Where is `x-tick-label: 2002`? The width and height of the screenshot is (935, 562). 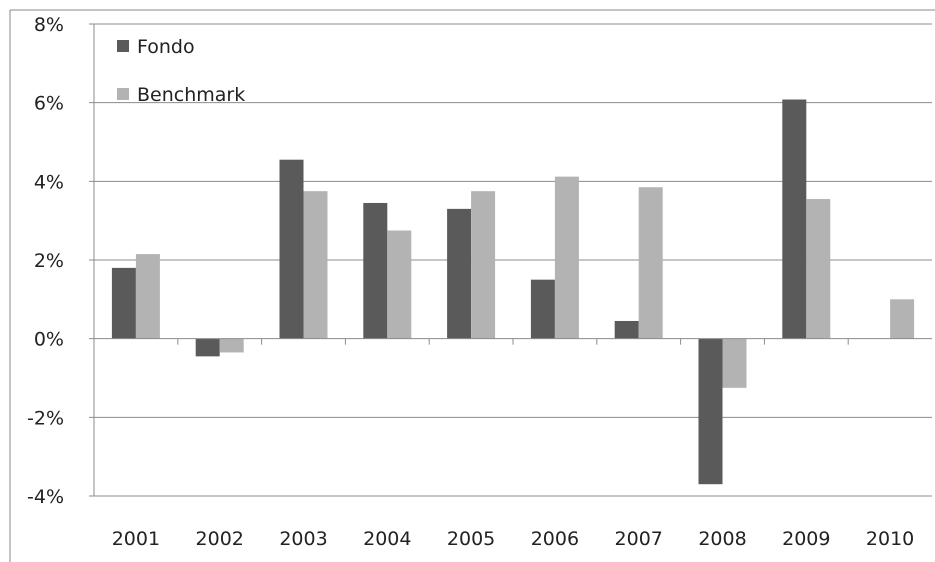
x-tick-label: 2002 is located at coordinates (220, 539).